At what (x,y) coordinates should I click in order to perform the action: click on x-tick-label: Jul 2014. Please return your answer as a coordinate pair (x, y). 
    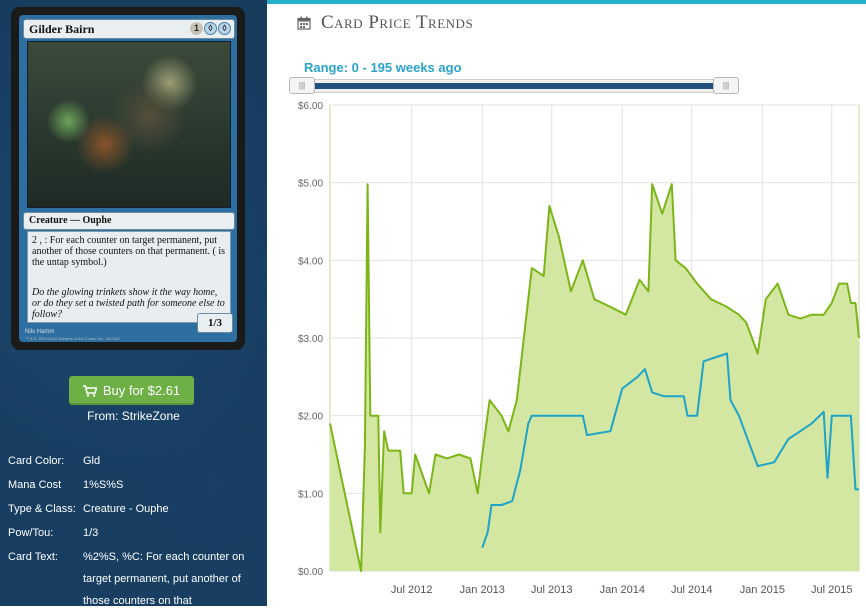
    Looking at the image, I should click on (692, 590).